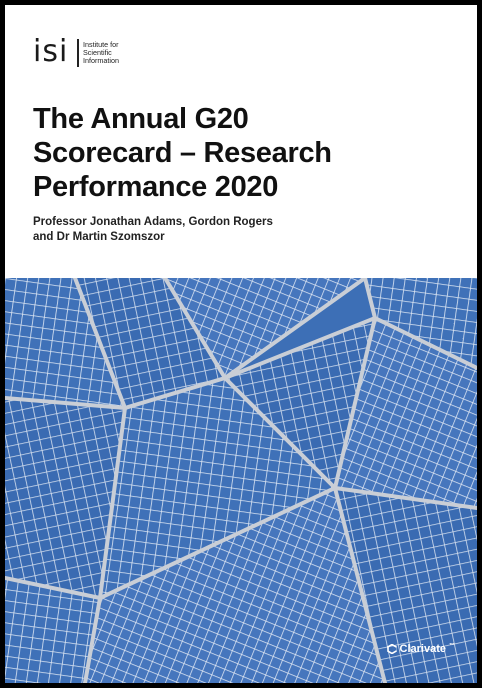 The width and height of the screenshot is (482, 688). Describe the element at coordinates (123, 53) in the screenshot. I see `logo-text: Institute for Scientific Information` at that location.